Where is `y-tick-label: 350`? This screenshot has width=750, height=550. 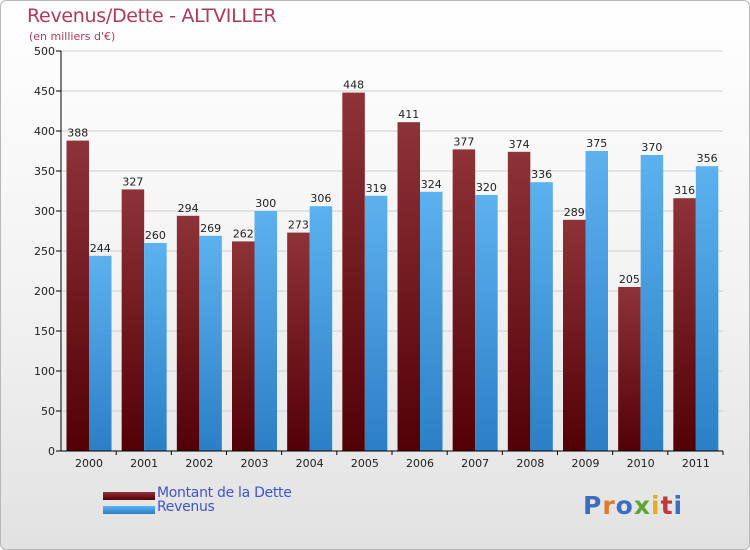 y-tick-label: 350 is located at coordinates (44, 171).